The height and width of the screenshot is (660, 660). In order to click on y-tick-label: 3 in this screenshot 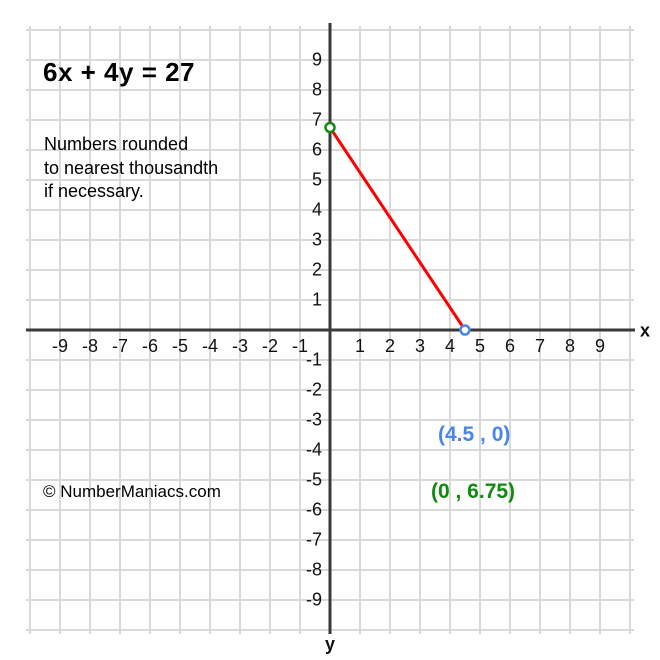, I will do `click(316, 239)`.